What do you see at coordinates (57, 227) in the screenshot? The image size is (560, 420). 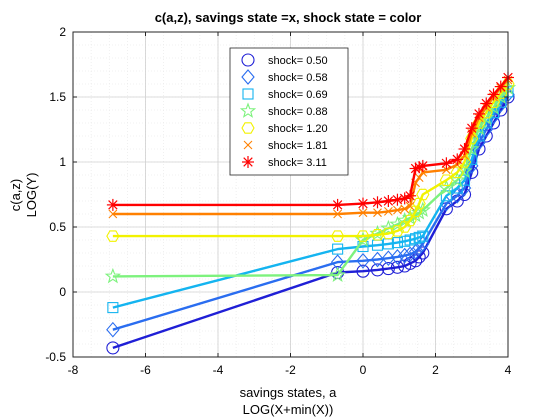 I see `y-tick-label: 0.5` at bounding box center [57, 227].